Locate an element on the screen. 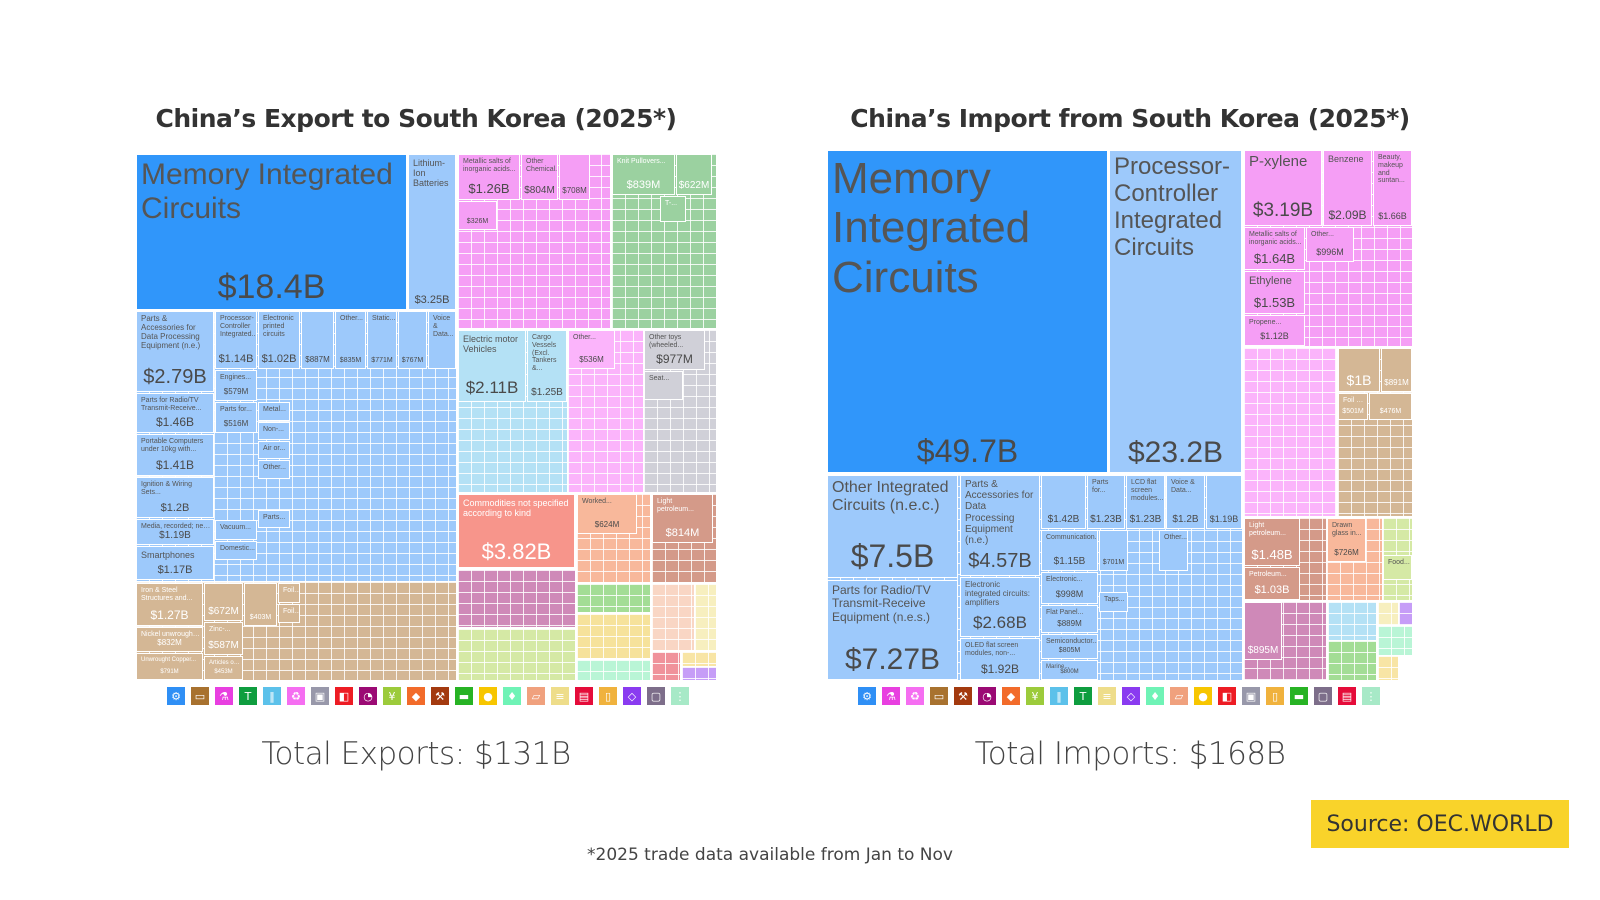 The height and width of the screenshot is (900, 1600). treemap-tile: $701M is located at coordinates (1113, 550).